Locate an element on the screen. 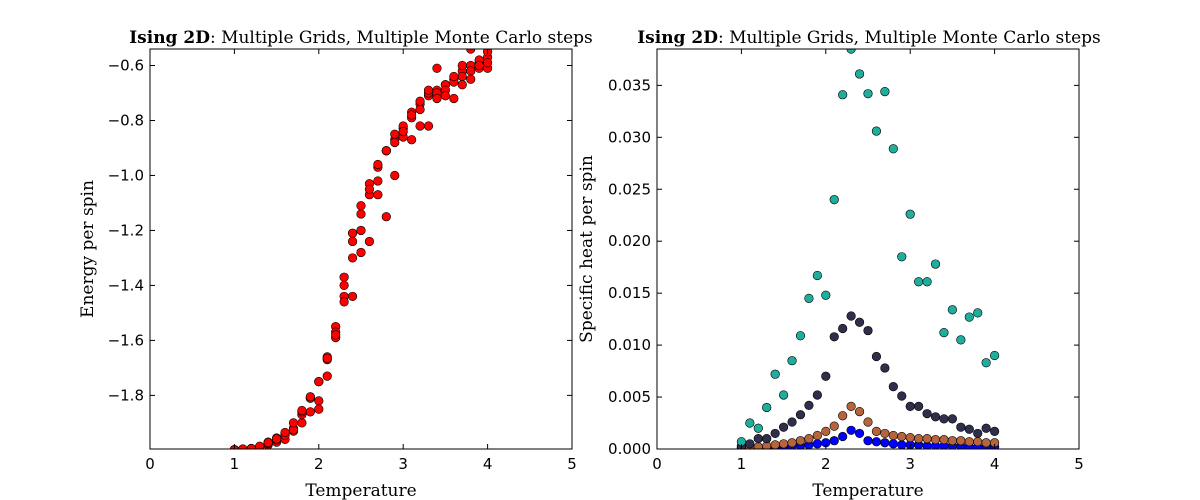 The width and height of the screenshot is (1200, 500). energy-x-tick-label: 5 is located at coordinates (572, 464).